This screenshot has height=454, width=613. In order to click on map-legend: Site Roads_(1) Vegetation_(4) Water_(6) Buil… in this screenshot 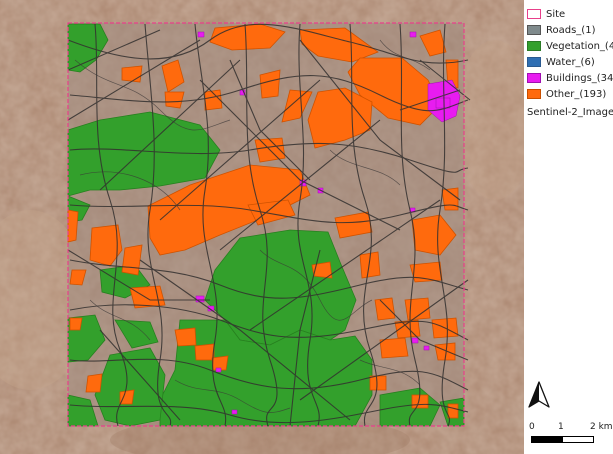, I will do `click(570, 63)`.